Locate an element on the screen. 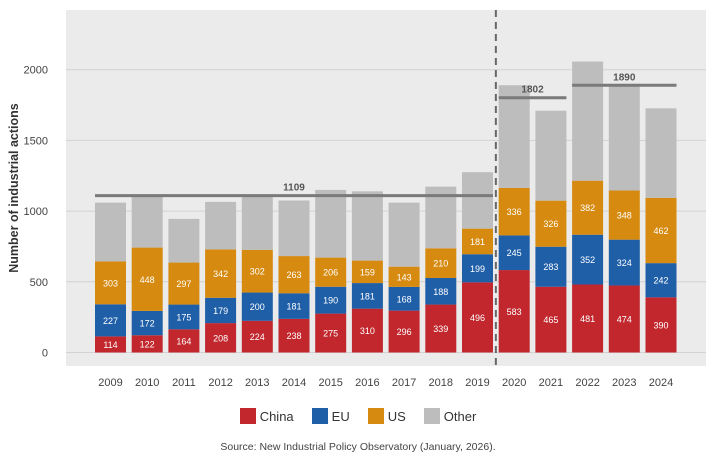 The height and width of the screenshot is (463, 716). y-tick-label: 1500 is located at coordinates (36, 141).